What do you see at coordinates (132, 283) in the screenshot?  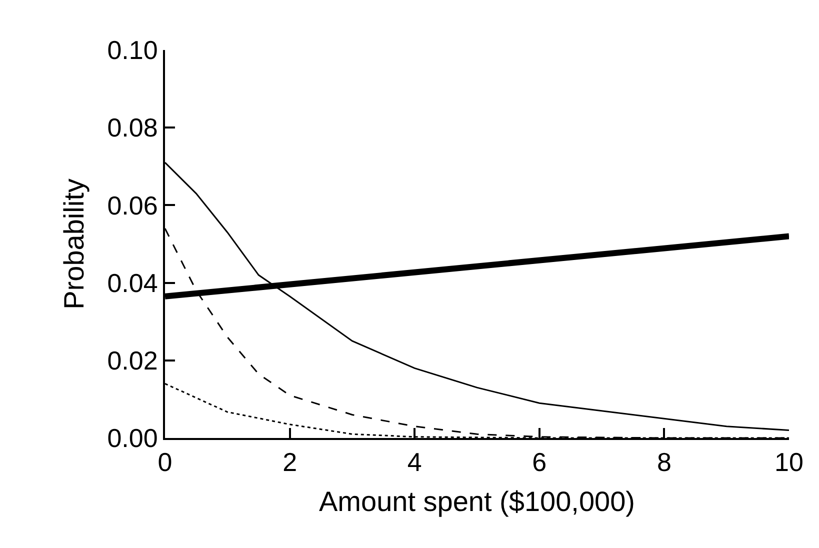 I see `y-tick-label: 0.04` at bounding box center [132, 283].